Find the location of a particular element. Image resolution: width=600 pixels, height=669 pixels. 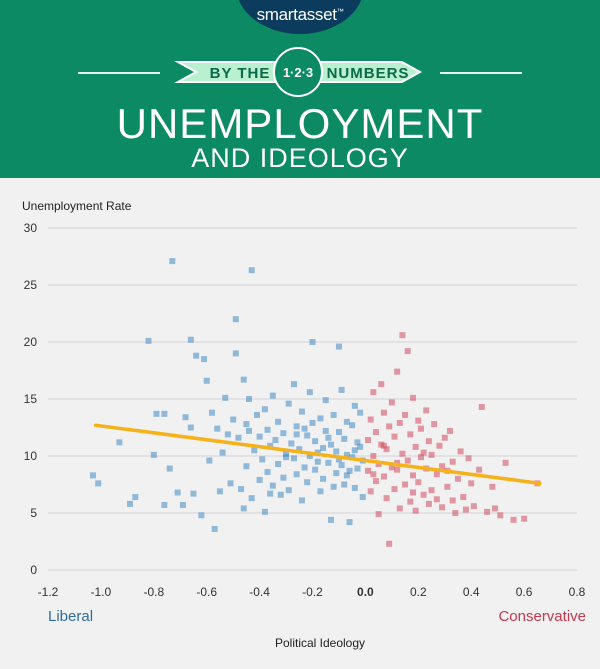

brand-logo: smartasset™ is located at coordinates (300, 17).